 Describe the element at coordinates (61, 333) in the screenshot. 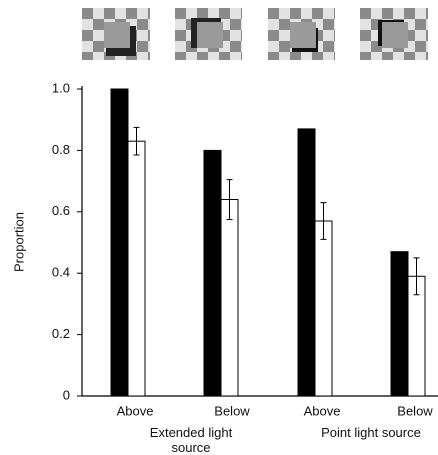

I see `y-tick-label: 0.2` at that location.